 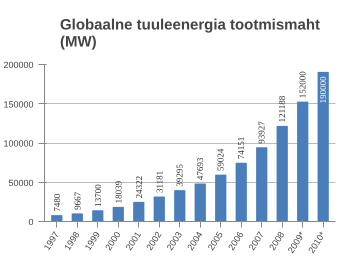 What do you see at coordinates (200, 168) in the screenshot?
I see `data-label: 47693` at bounding box center [200, 168].